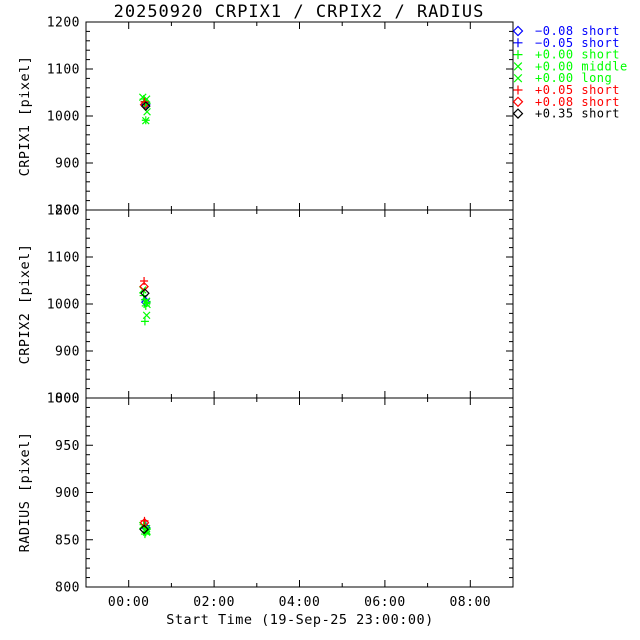 Image resolution: width=640 pixels, height=640 pixels. I want to click on legend-entry-label: +0.35 short, so click(577, 114).